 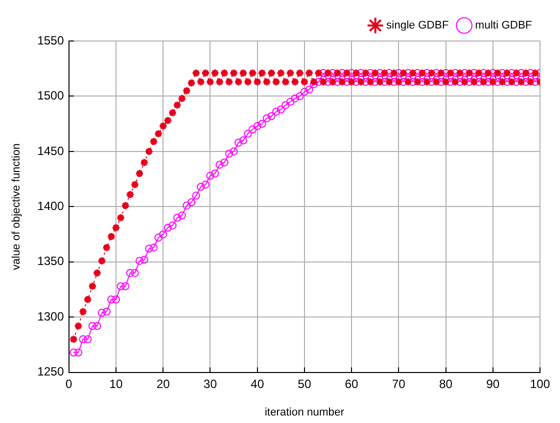 I want to click on legend-label: single GDBF, so click(x=417, y=26).